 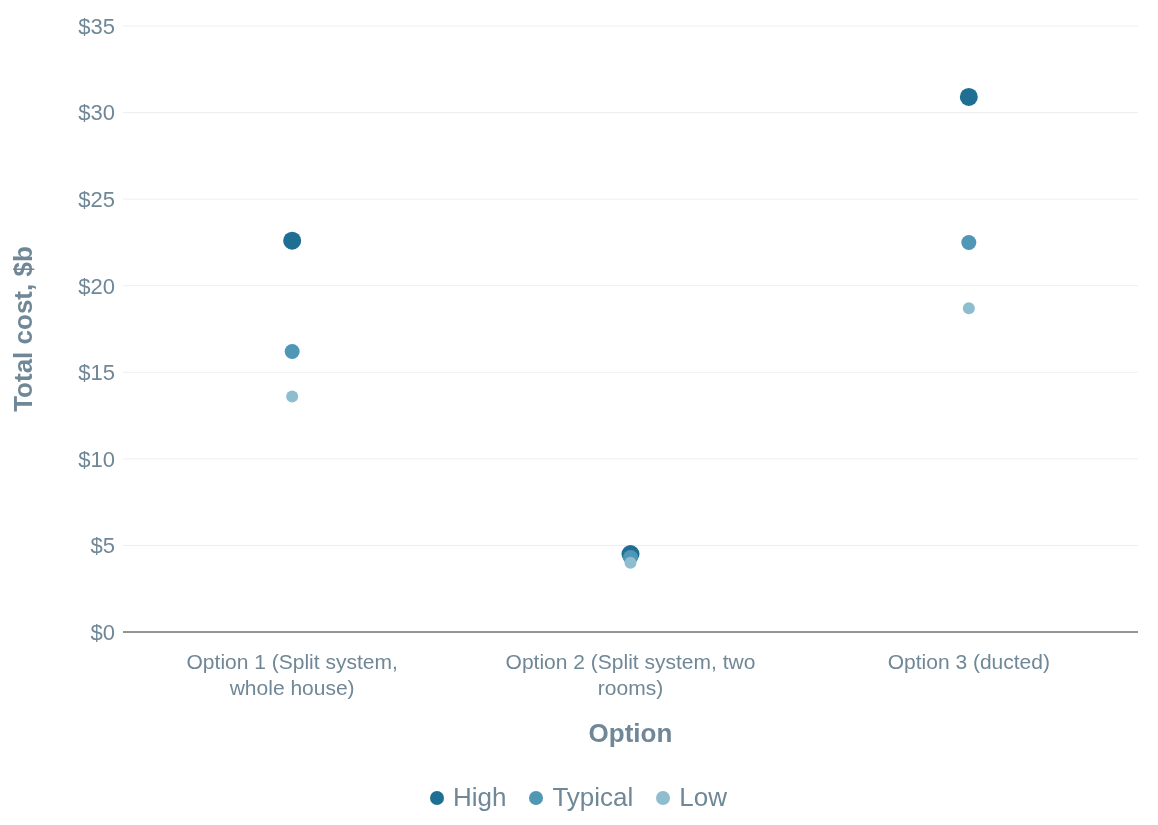 What do you see at coordinates (96, 199) in the screenshot?
I see `y-tick-label: $25` at bounding box center [96, 199].